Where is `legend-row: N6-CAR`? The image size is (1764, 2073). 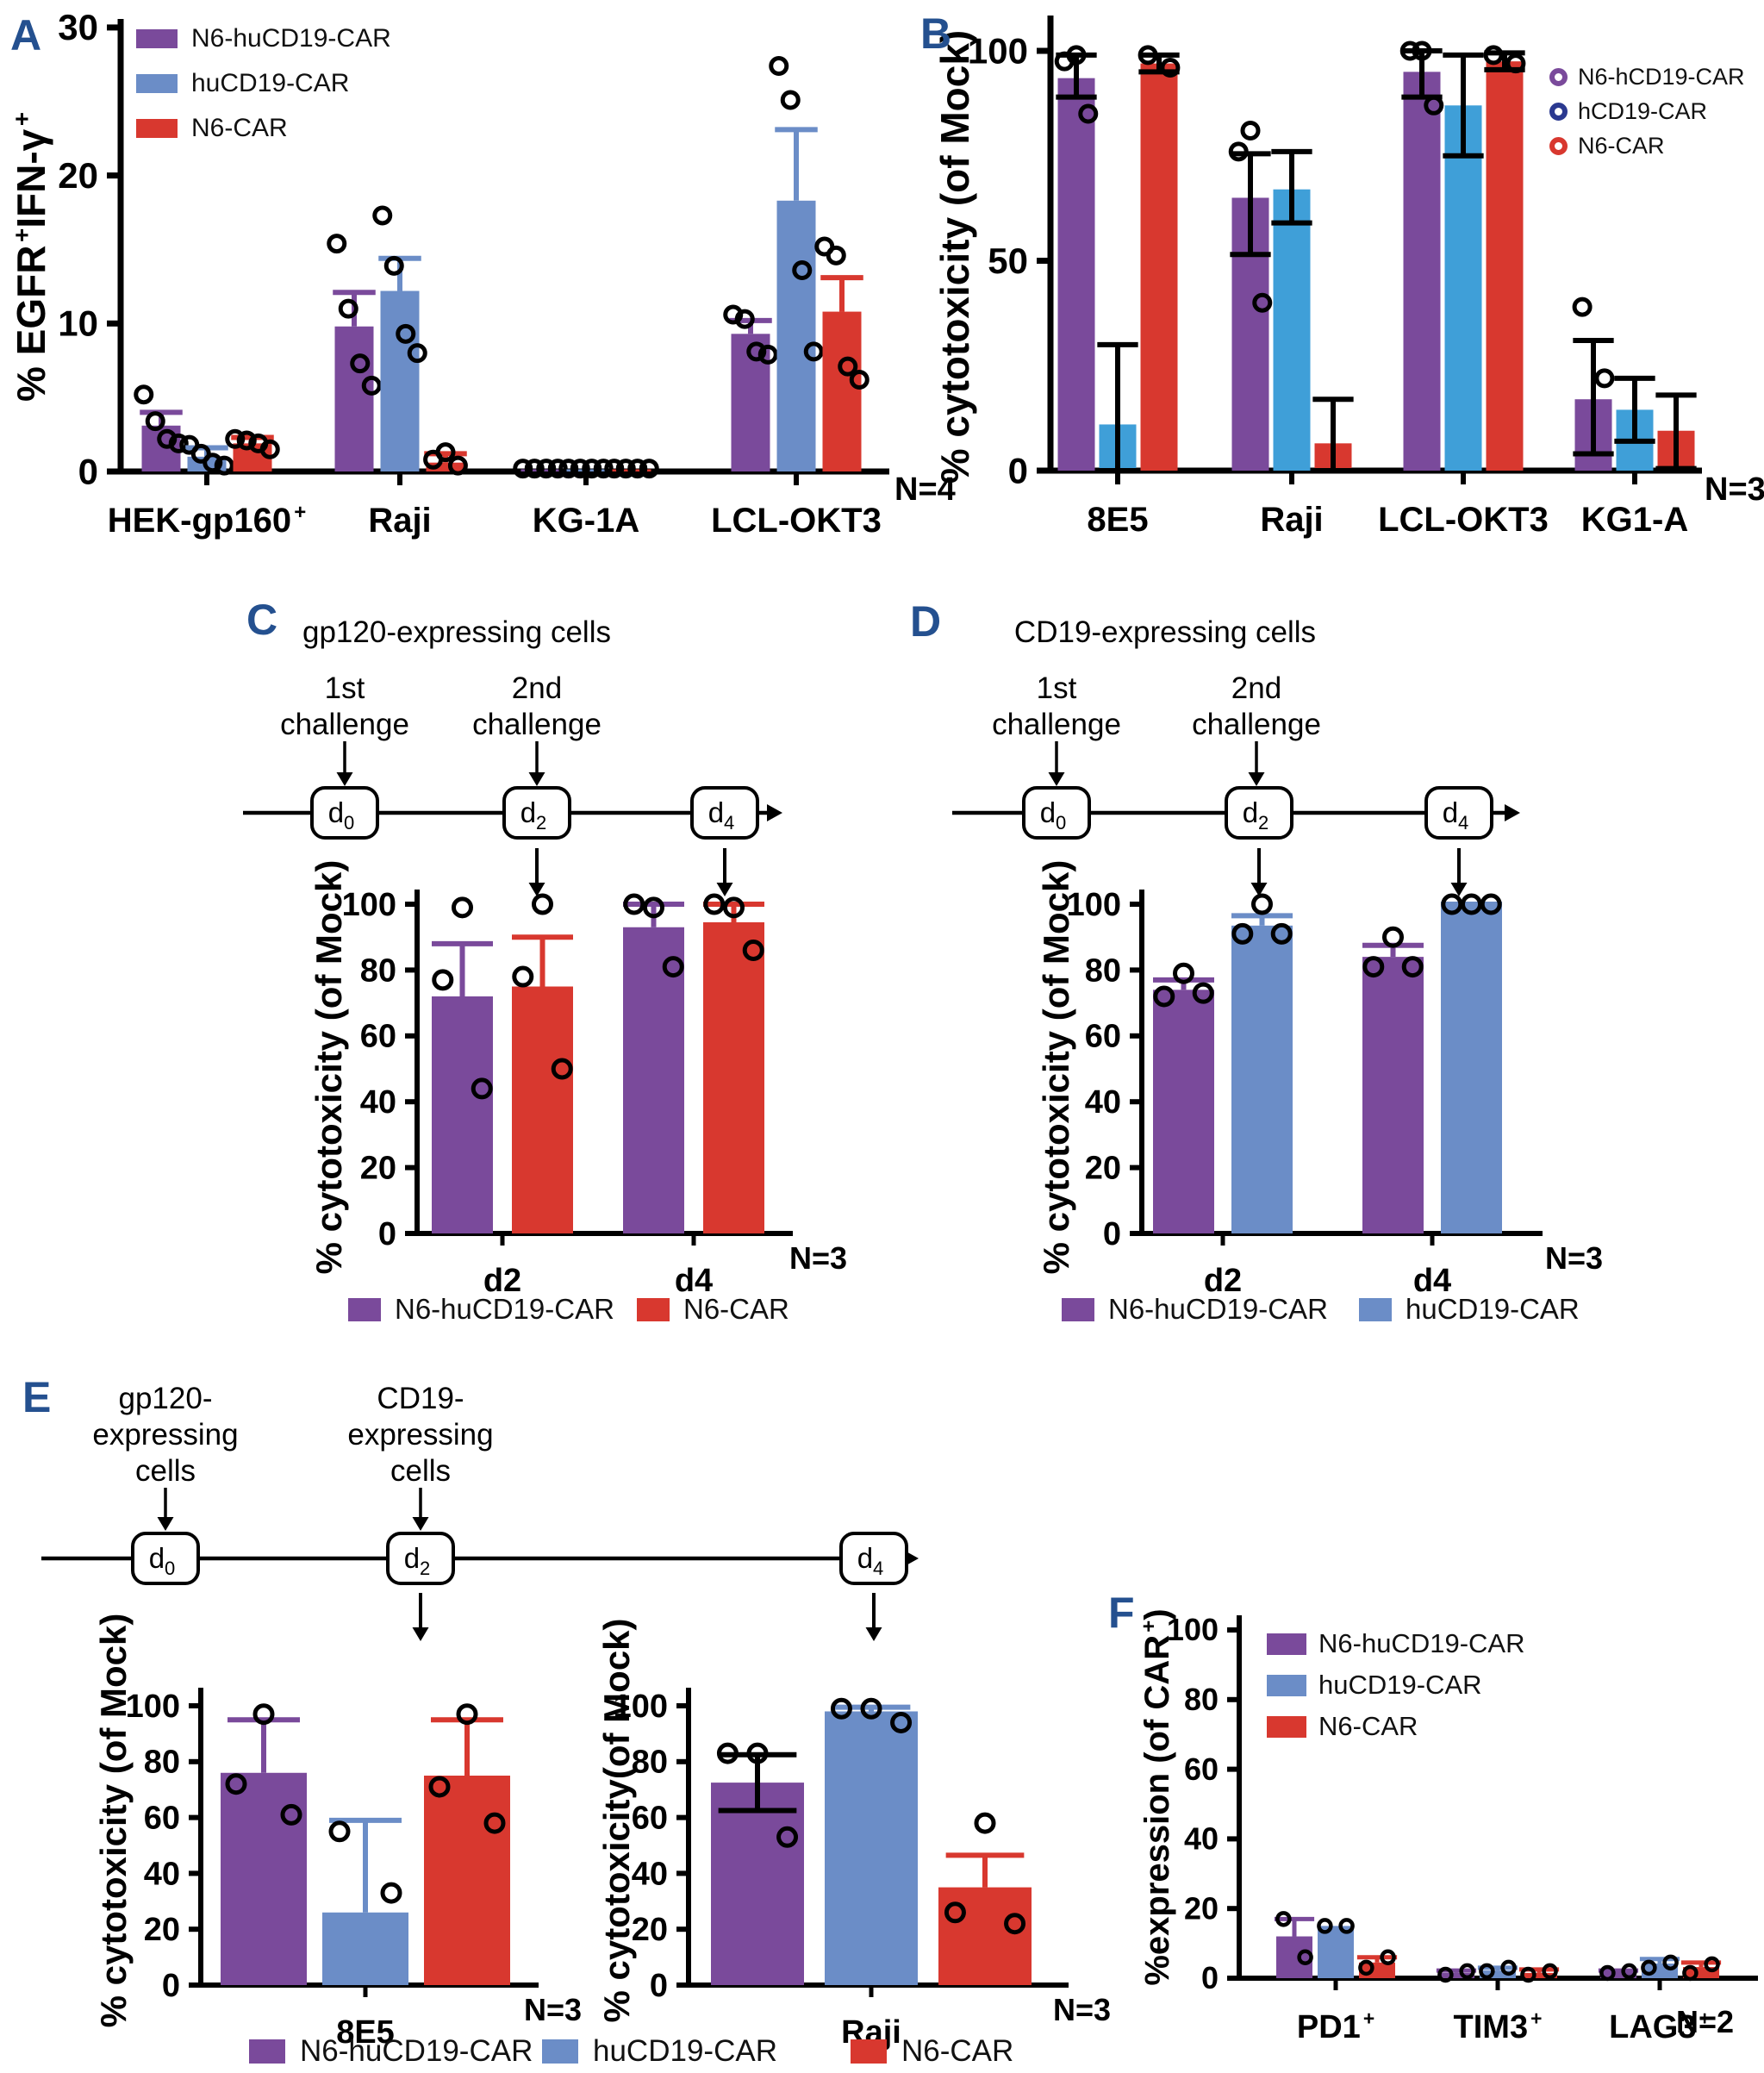 legend-row: N6-CAR is located at coordinates (1647, 146).